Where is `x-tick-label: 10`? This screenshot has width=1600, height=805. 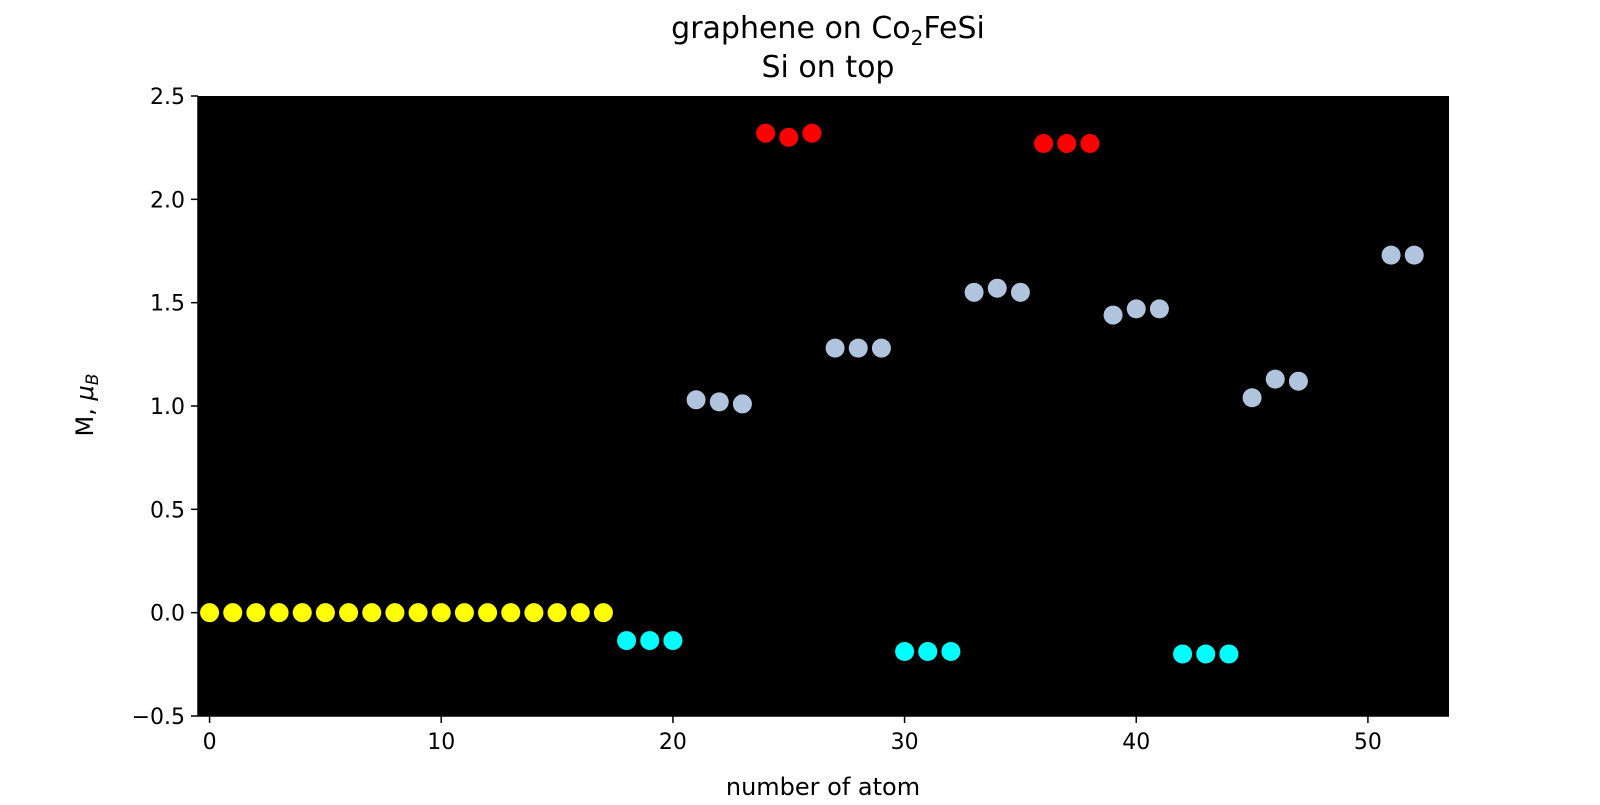
x-tick-label: 10 is located at coordinates (441, 742).